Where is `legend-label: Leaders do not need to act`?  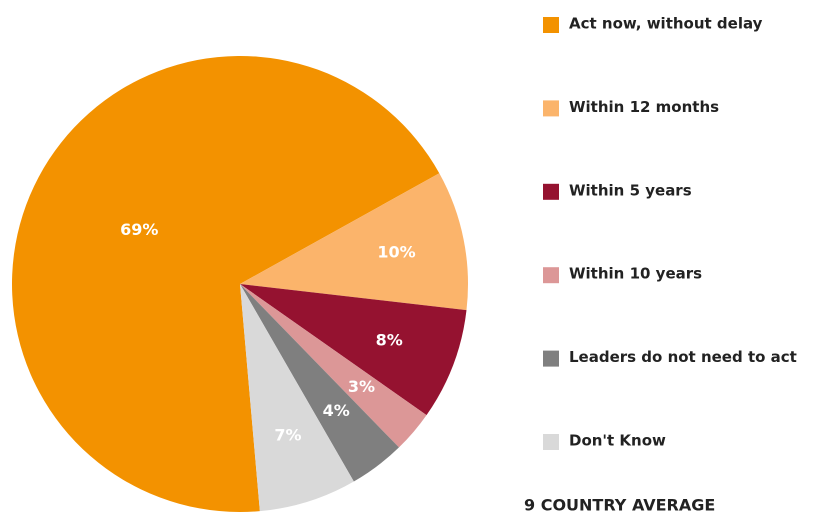
legend-label: Leaders do not need to act is located at coordinates (683, 357).